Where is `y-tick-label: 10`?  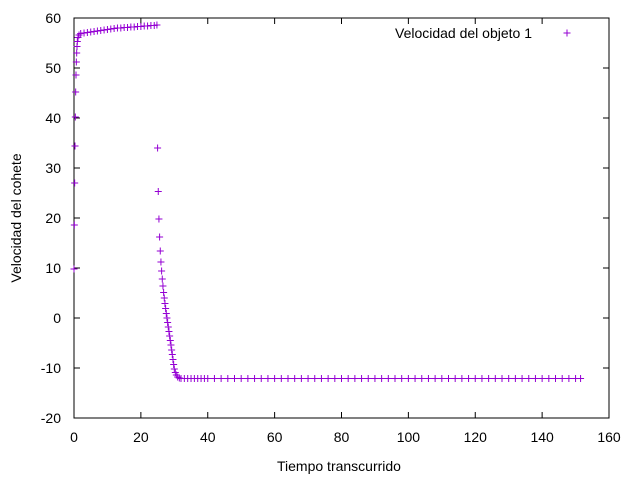 y-tick-label: 10 is located at coordinates (53, 268).